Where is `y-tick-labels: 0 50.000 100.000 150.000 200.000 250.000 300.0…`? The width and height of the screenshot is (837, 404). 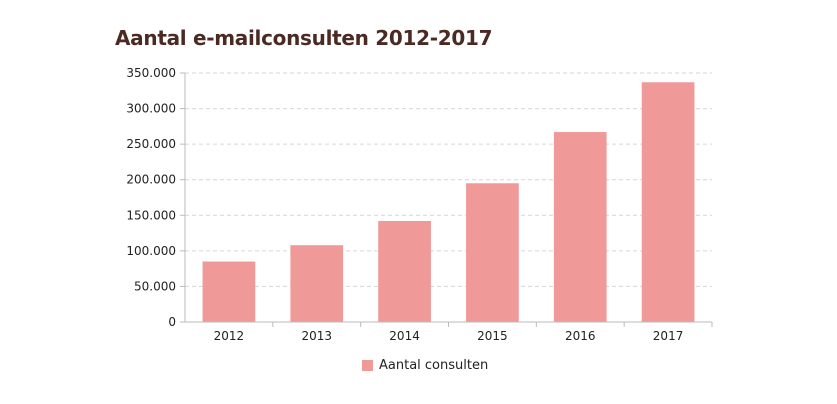
y-tick-labels: 0 50.000 100.000 150.000 200.000 250.000 300.0… is located at coordinates (151, 197).